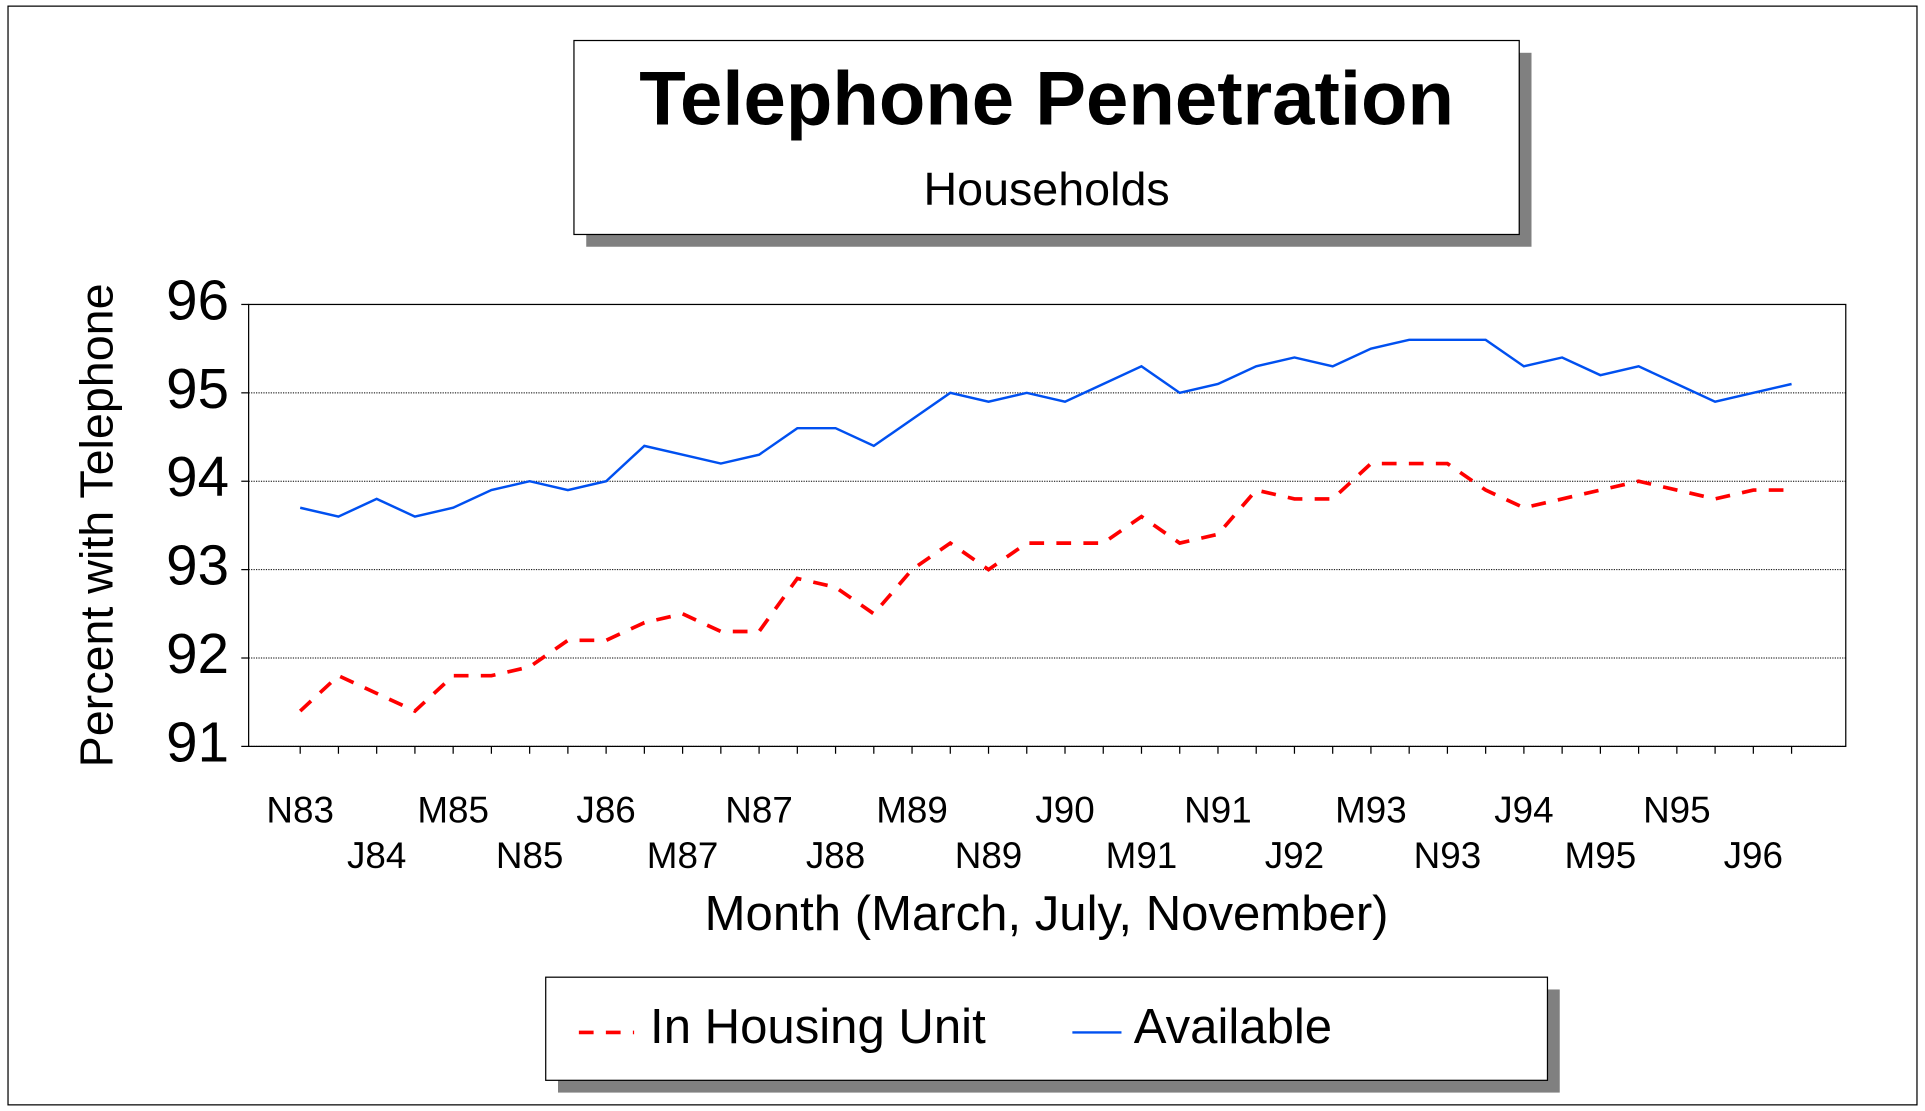  Describe the element at coordinates (1142, 855) in the screenshot. I see `x-tick-label: M91` at that location.